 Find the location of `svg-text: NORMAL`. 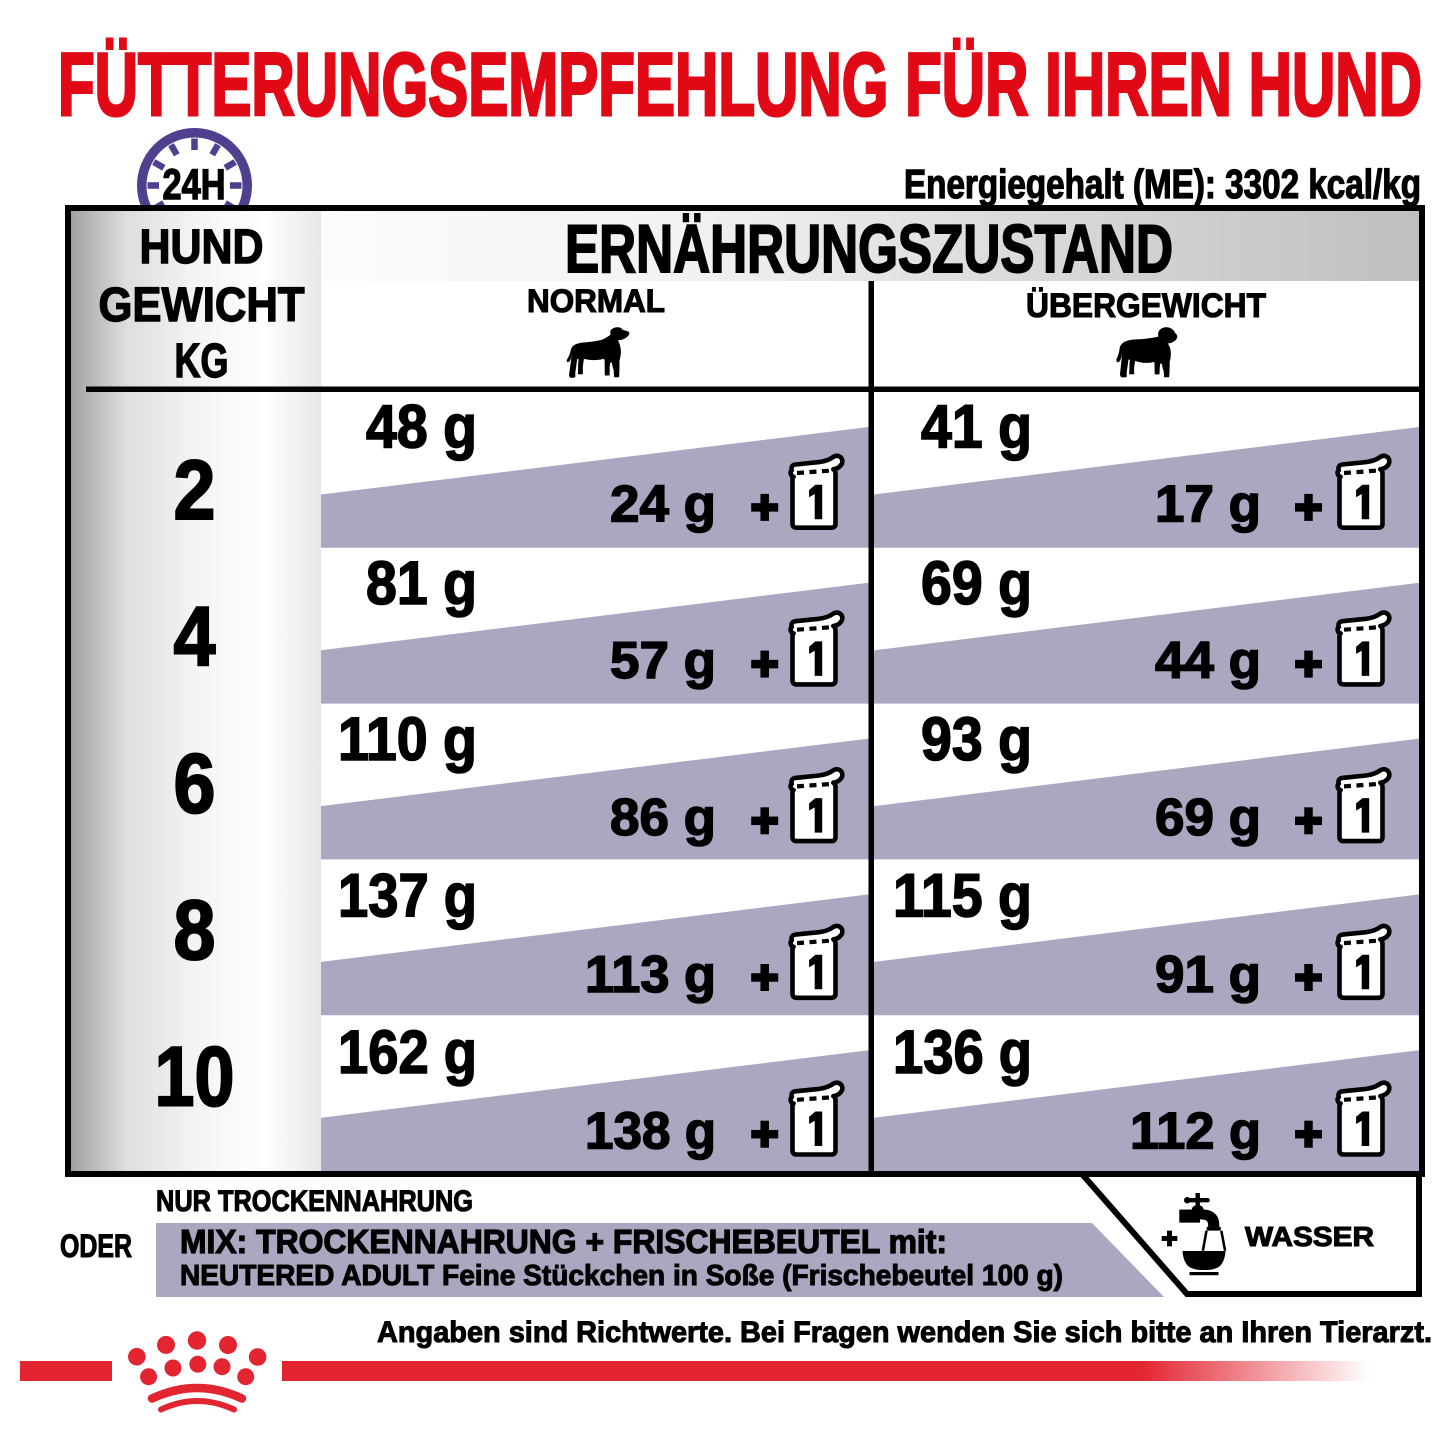

svg-text: NORMAL is located at coordinates (596, 301).